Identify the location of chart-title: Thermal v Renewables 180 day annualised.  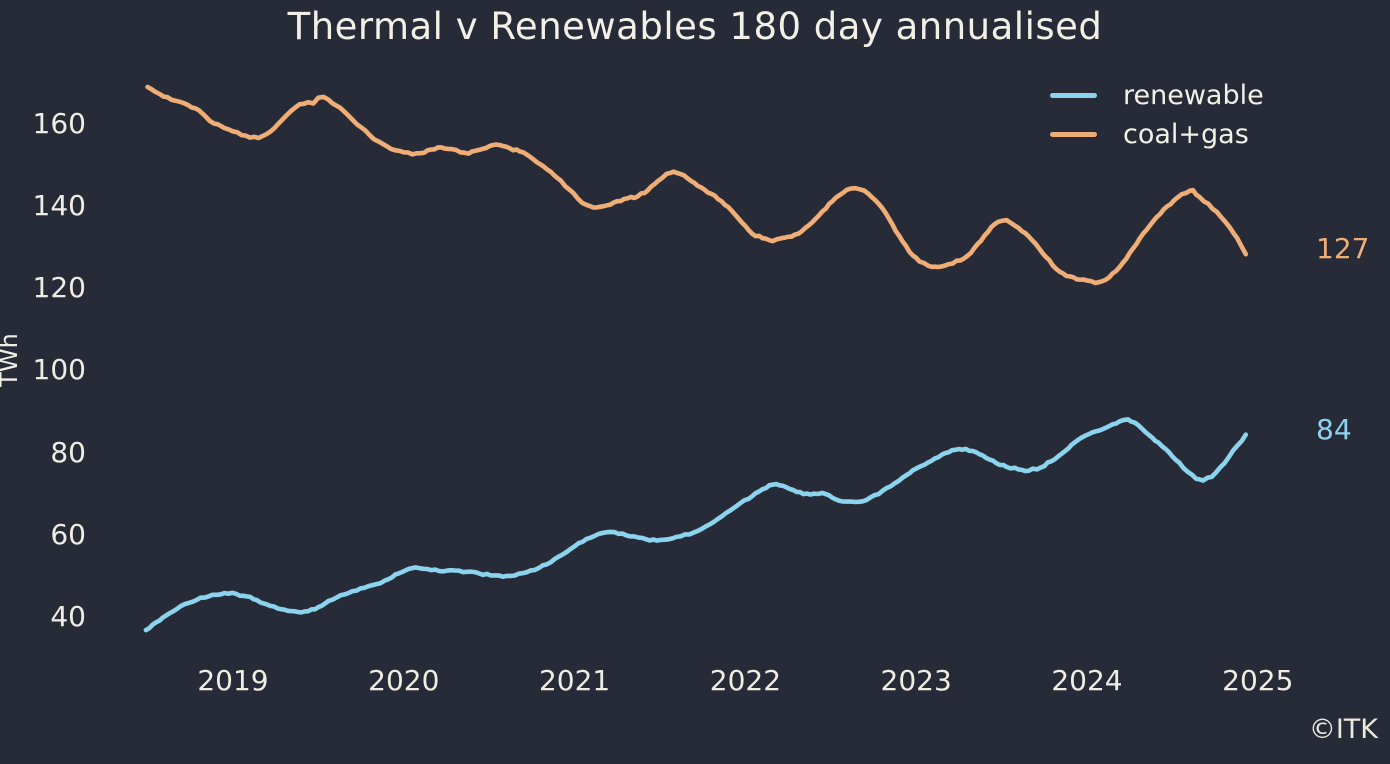
(695, 26).